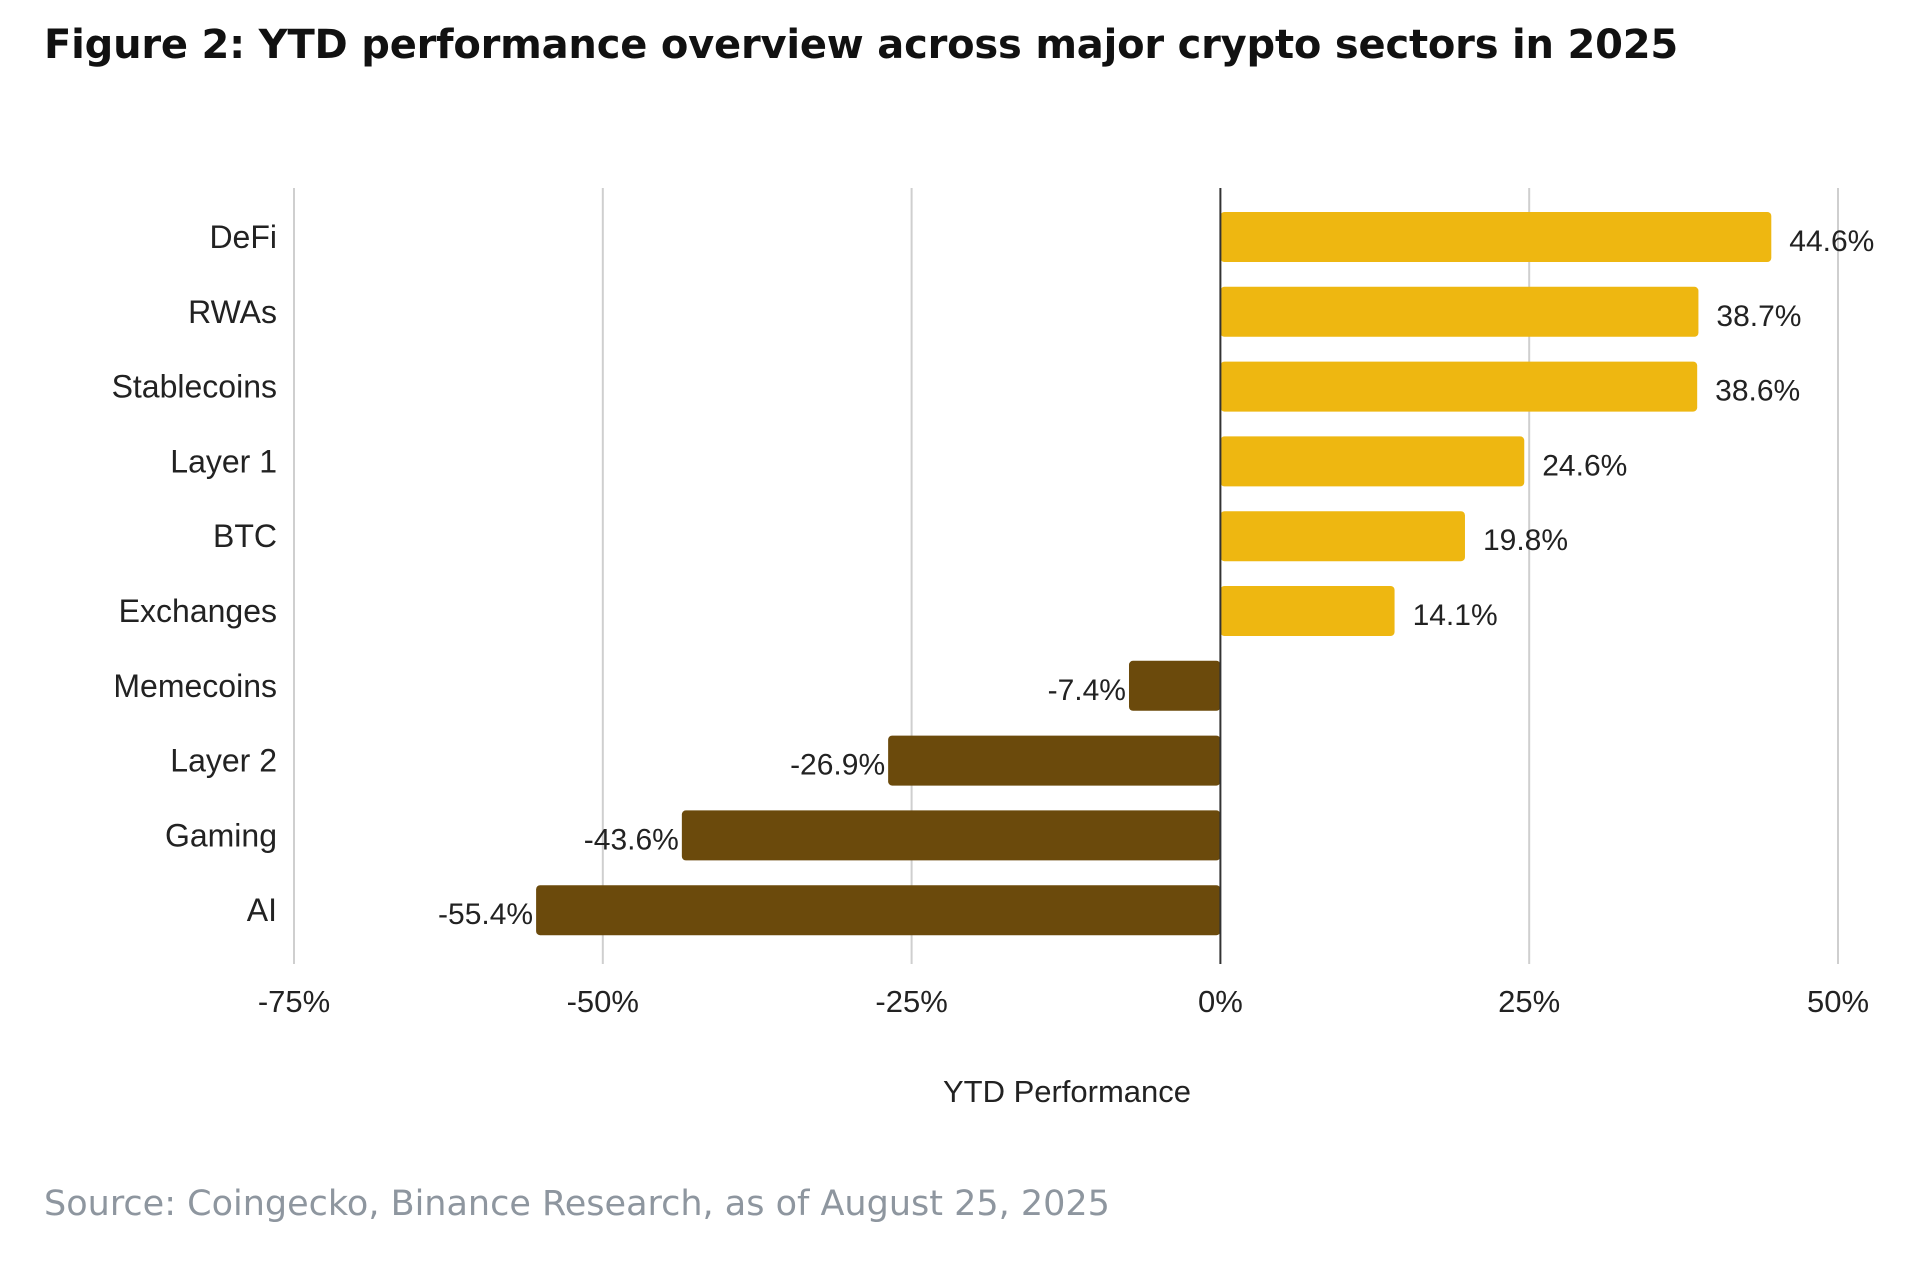  What do you see at coordinates (195, 686) in the screenshot?
I see `category-label: Memecoins` at bounding box center [195, 686].